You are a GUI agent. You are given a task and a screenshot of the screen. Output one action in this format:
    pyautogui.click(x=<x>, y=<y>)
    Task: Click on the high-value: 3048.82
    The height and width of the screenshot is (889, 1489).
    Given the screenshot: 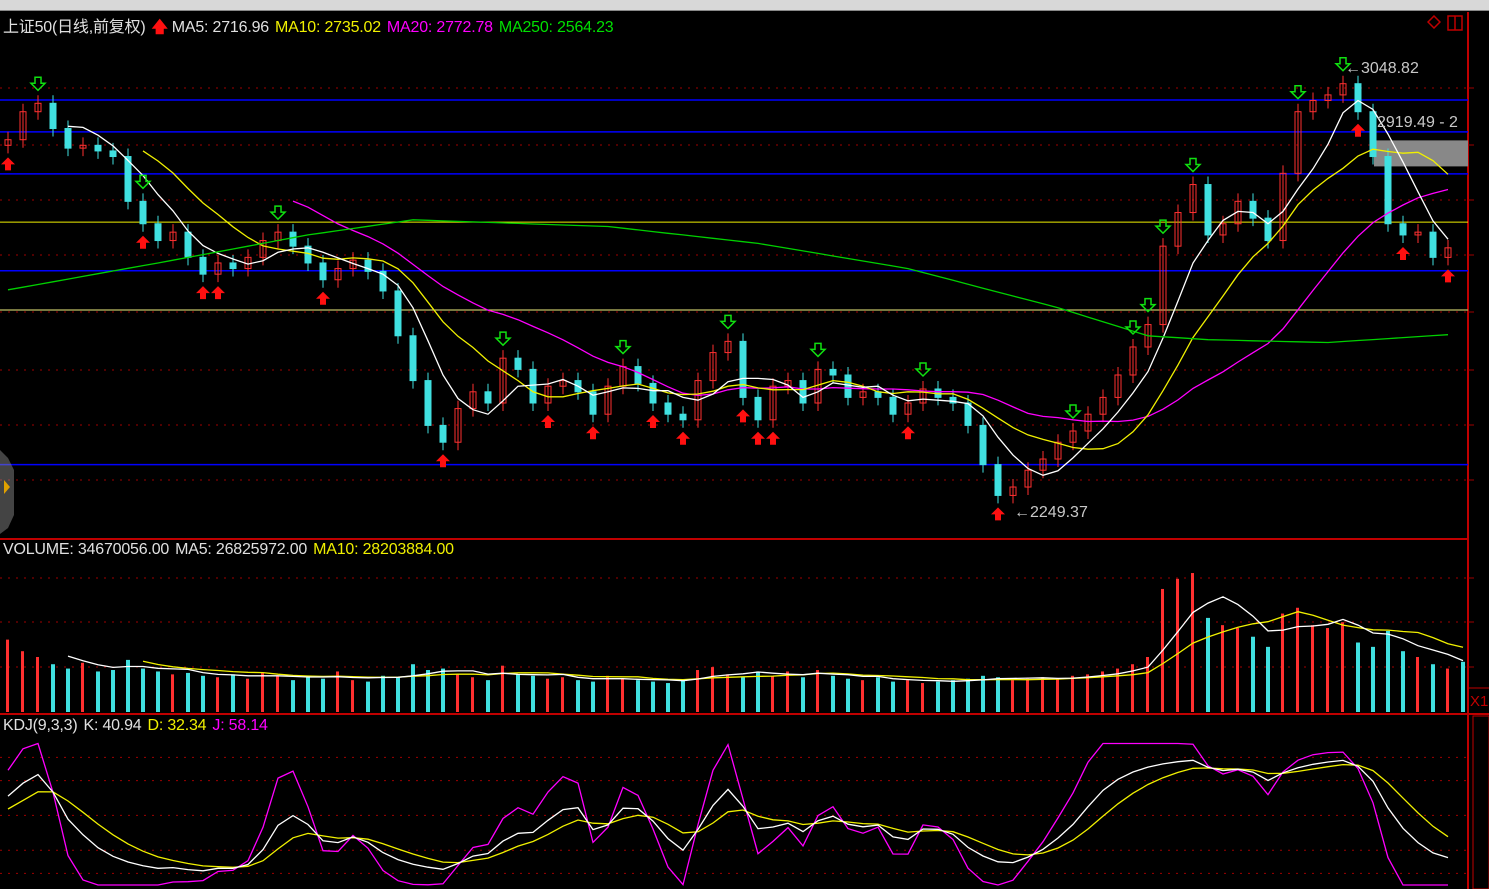 What is the action you would take?
    pyautogui.click(x=1390, y=68)
    